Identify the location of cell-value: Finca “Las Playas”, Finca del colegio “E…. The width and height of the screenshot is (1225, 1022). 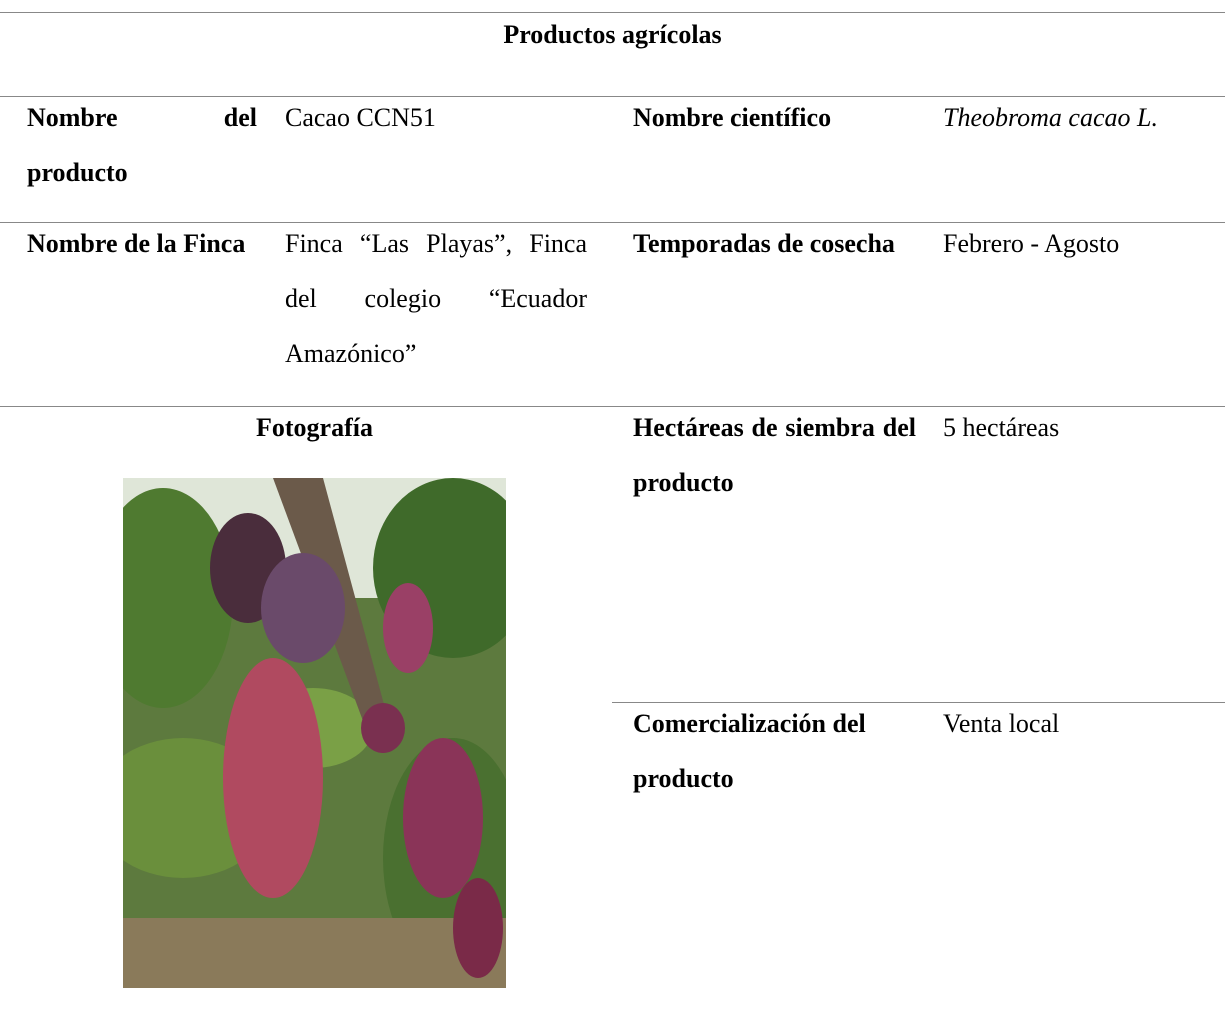
(436, 298).